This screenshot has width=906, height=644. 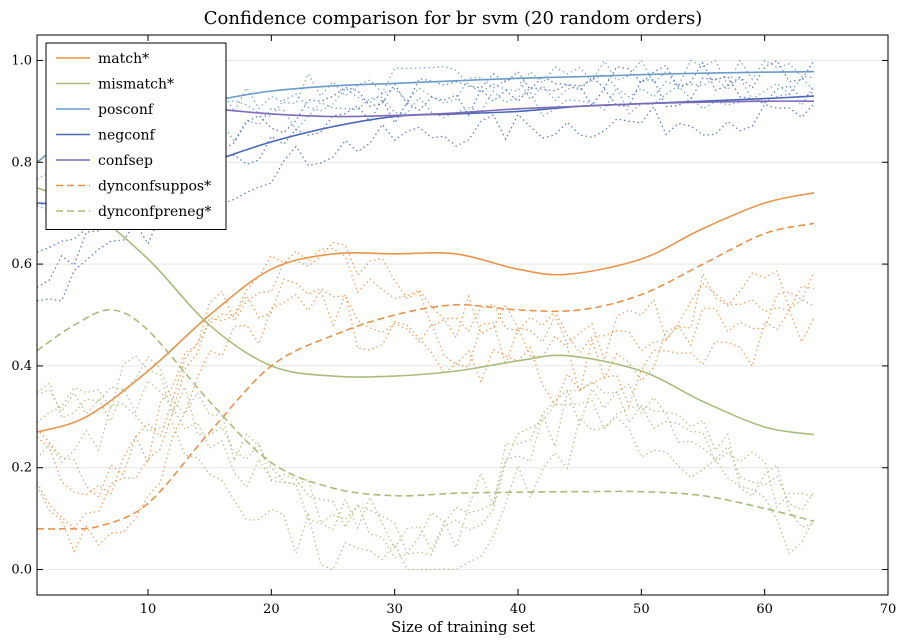 What do you see at coordinates (155, 212) in the screenshot?
I see `legend-label: dynconfpreneg*` at bounding box center [155, 212].